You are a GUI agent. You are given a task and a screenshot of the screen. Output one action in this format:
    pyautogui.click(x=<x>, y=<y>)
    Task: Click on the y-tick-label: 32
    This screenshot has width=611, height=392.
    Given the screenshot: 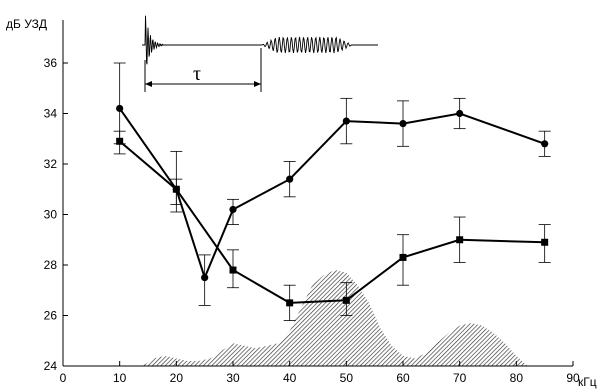 What is the action you would take?
    pyautogui.click(x=51, y=164)
    